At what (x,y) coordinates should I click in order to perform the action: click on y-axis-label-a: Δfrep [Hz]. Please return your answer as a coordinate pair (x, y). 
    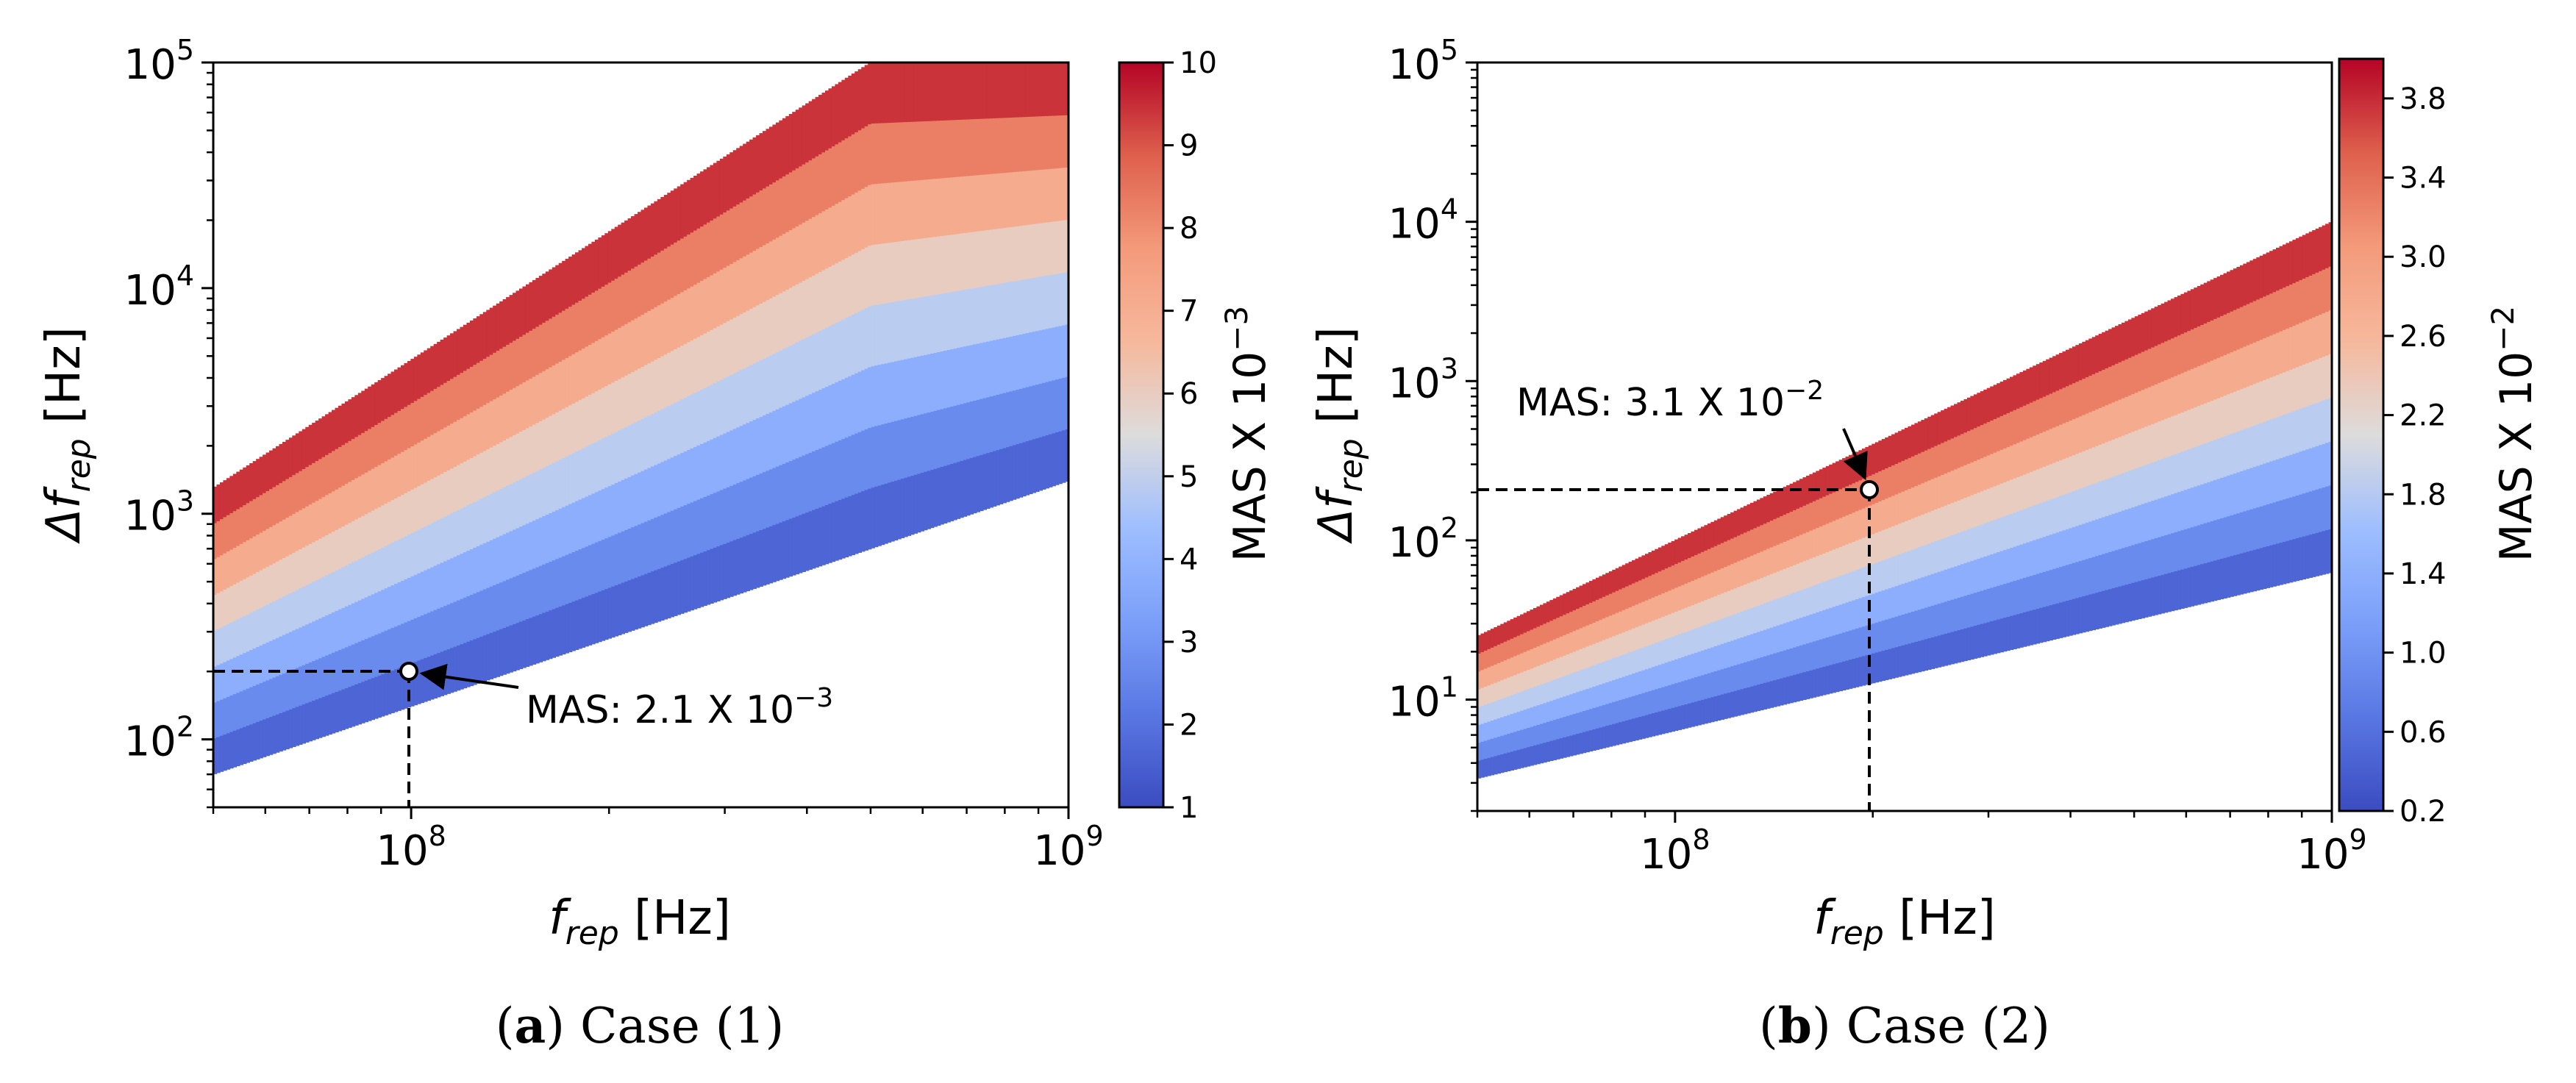
    Looking at the image, I should click on (67, 435).